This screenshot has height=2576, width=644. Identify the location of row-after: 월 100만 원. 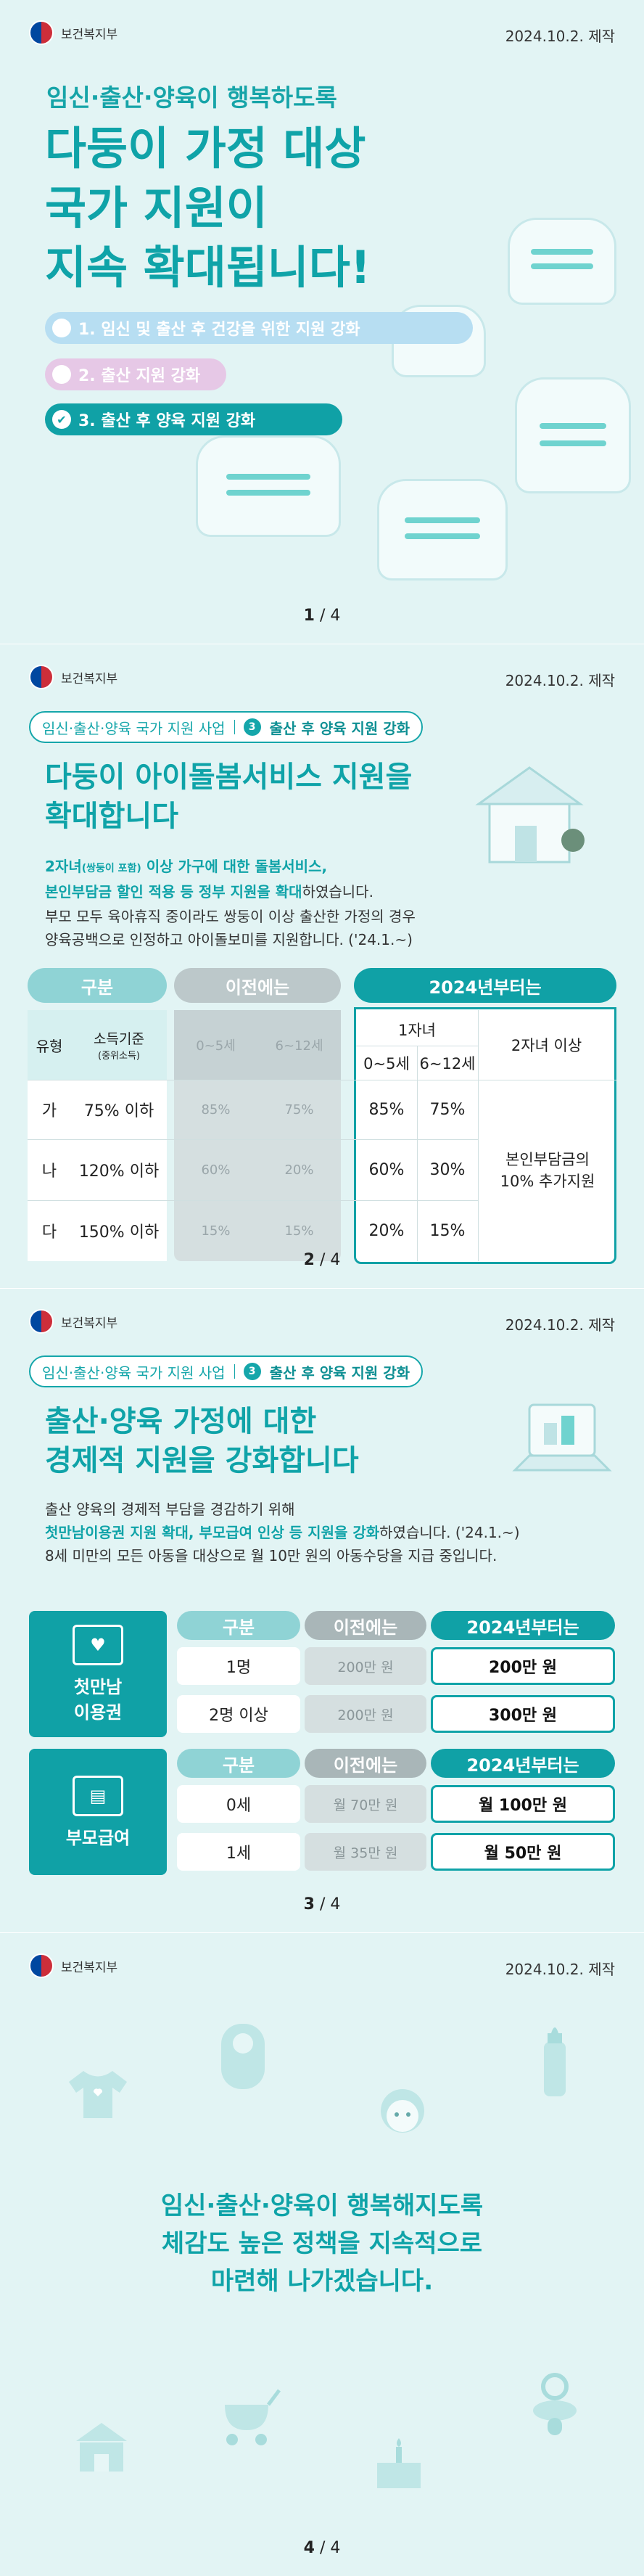
(523, 1804).